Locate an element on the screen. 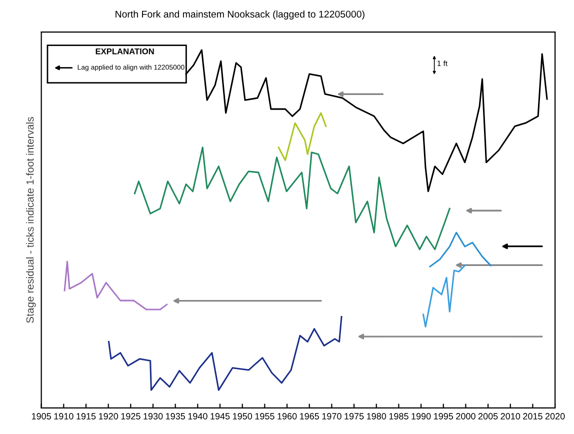 The image size is (574, 434). chart-title: North Fork and mainstem Nooksack (lagged to 12205000) is located at coordinates (240, 15).